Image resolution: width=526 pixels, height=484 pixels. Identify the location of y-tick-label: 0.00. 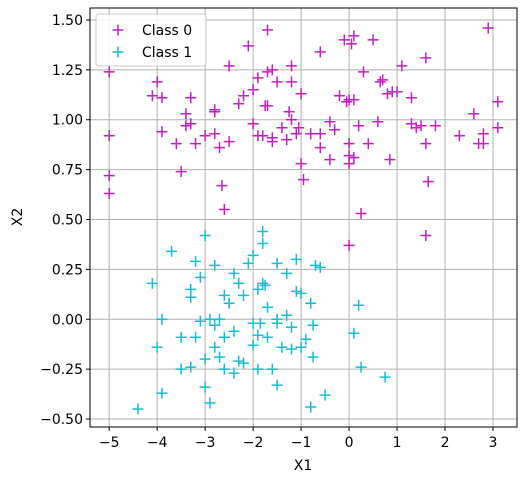
(67, 320).